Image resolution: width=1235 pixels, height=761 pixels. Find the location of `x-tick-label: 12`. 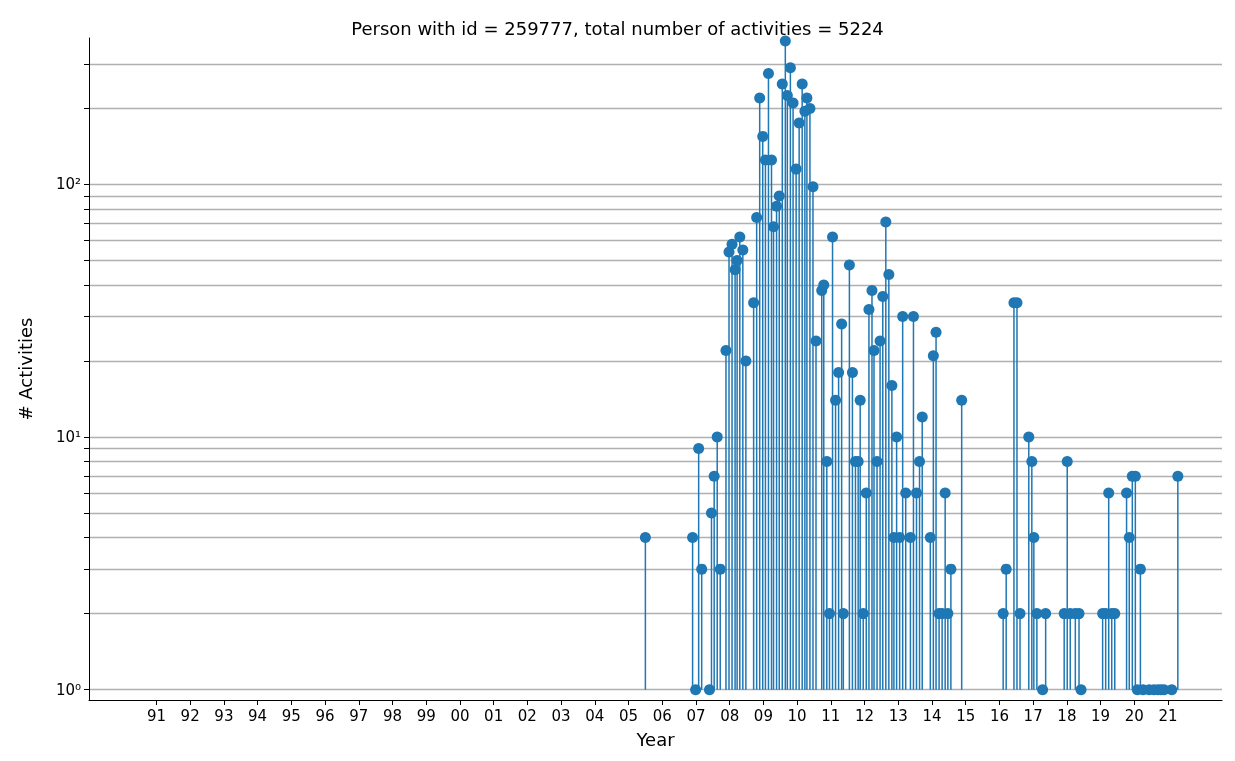

x-tick-label: 12 is located at coordinates (865, 715).